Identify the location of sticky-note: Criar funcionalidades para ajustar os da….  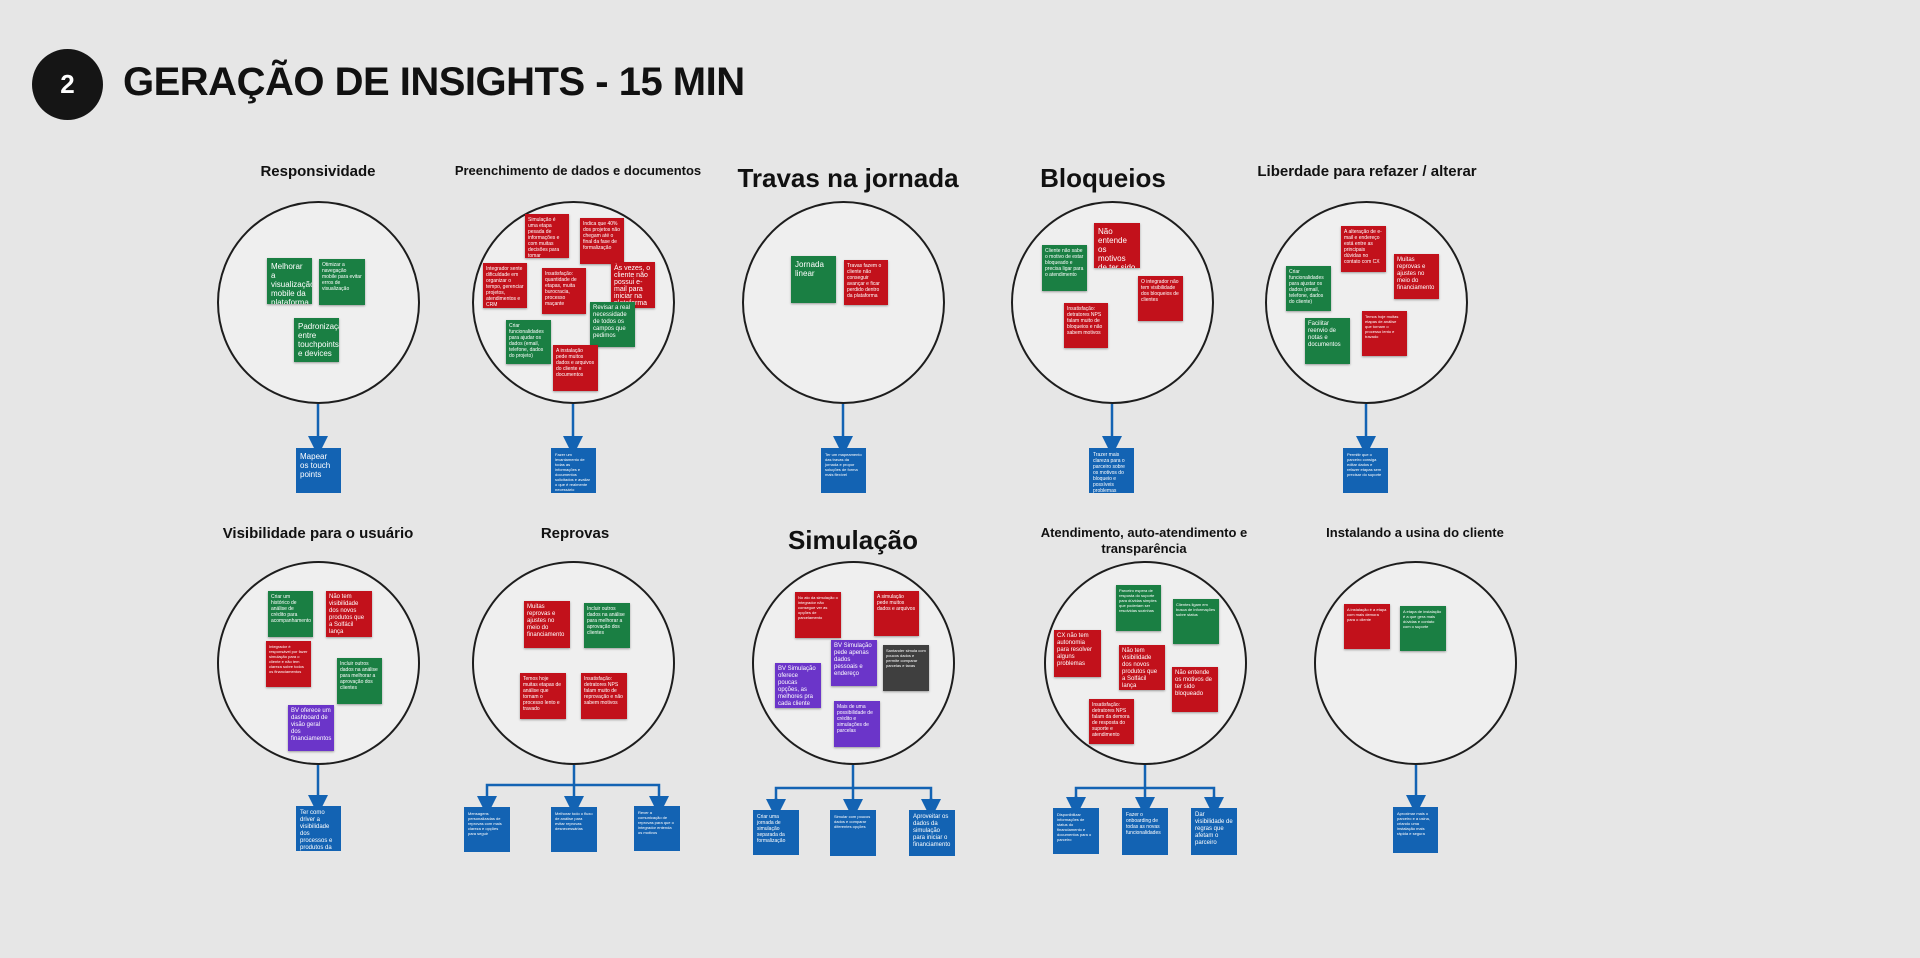
(1308, 288).